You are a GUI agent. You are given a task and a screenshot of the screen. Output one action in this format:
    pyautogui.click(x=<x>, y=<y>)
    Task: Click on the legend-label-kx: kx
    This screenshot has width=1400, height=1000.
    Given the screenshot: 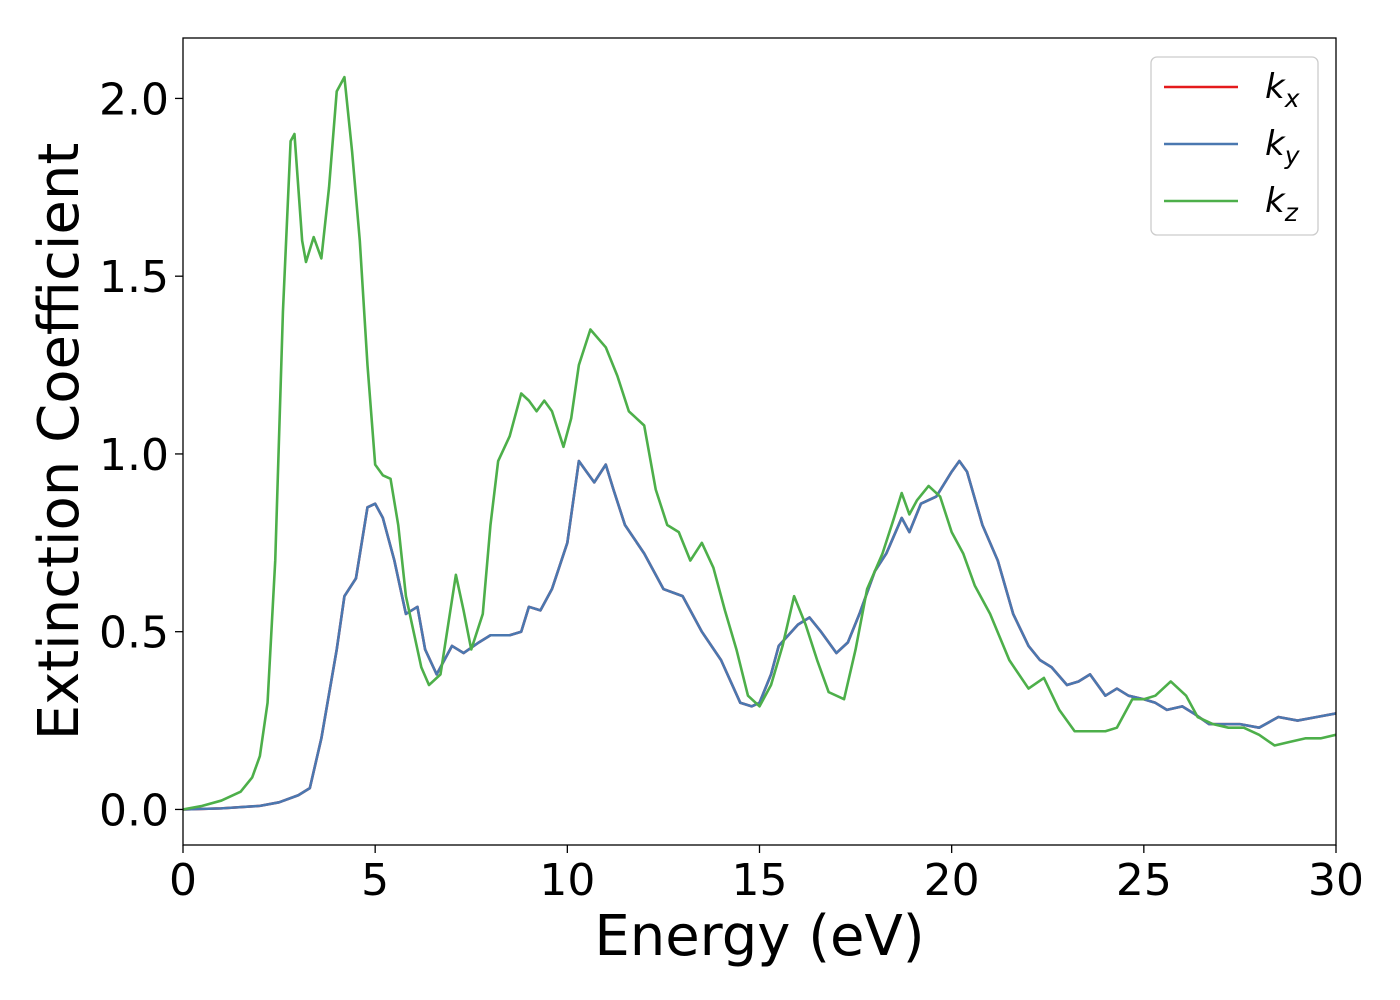 What is the action you would take?
    pyautogui.click(x=1282, y=90)
    